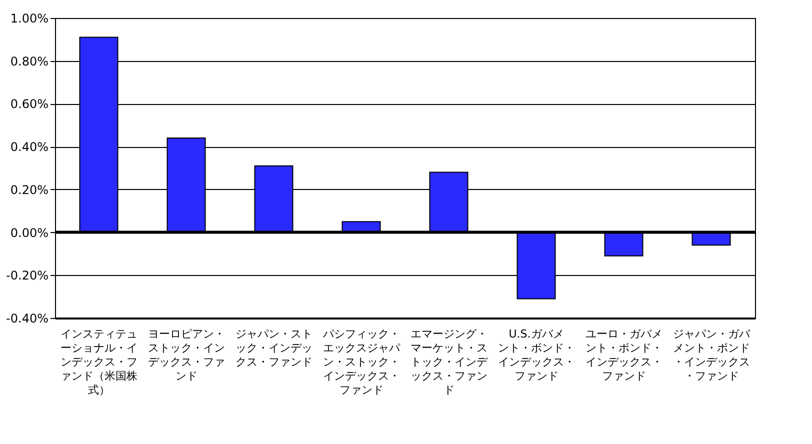 This screenshot has height=444, width=812. What do you see at coordinates (711, 355) in the screenshot?
I see `x-tick-label: ジャパン・ガバメント・ボンド・インデックス・ファンド` at bounding box center [711, 355].